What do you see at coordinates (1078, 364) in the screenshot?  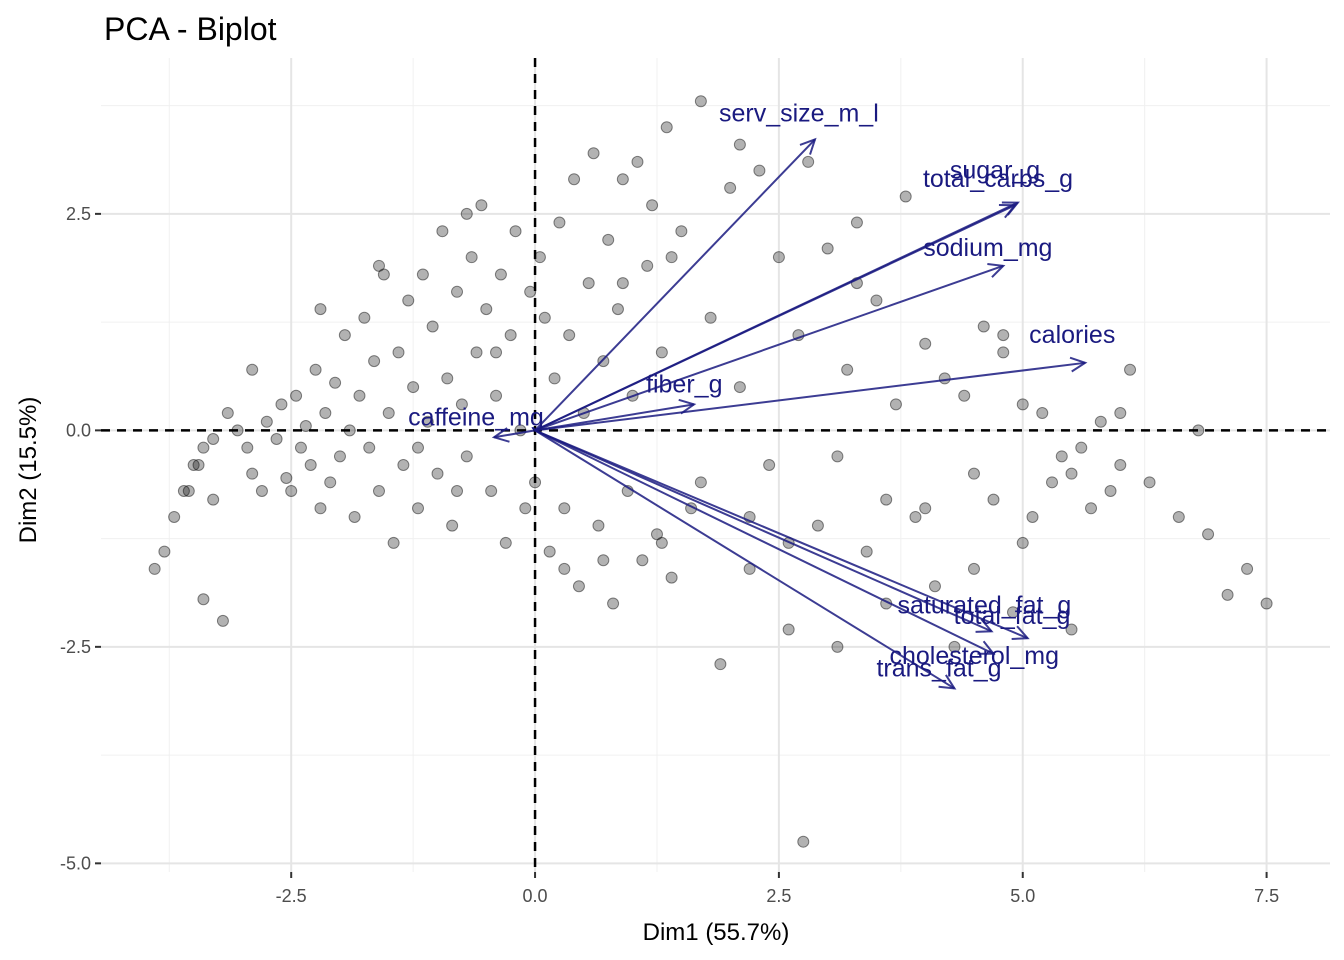 I see `arrowhead-calories` at bounding box center [1078, 364].